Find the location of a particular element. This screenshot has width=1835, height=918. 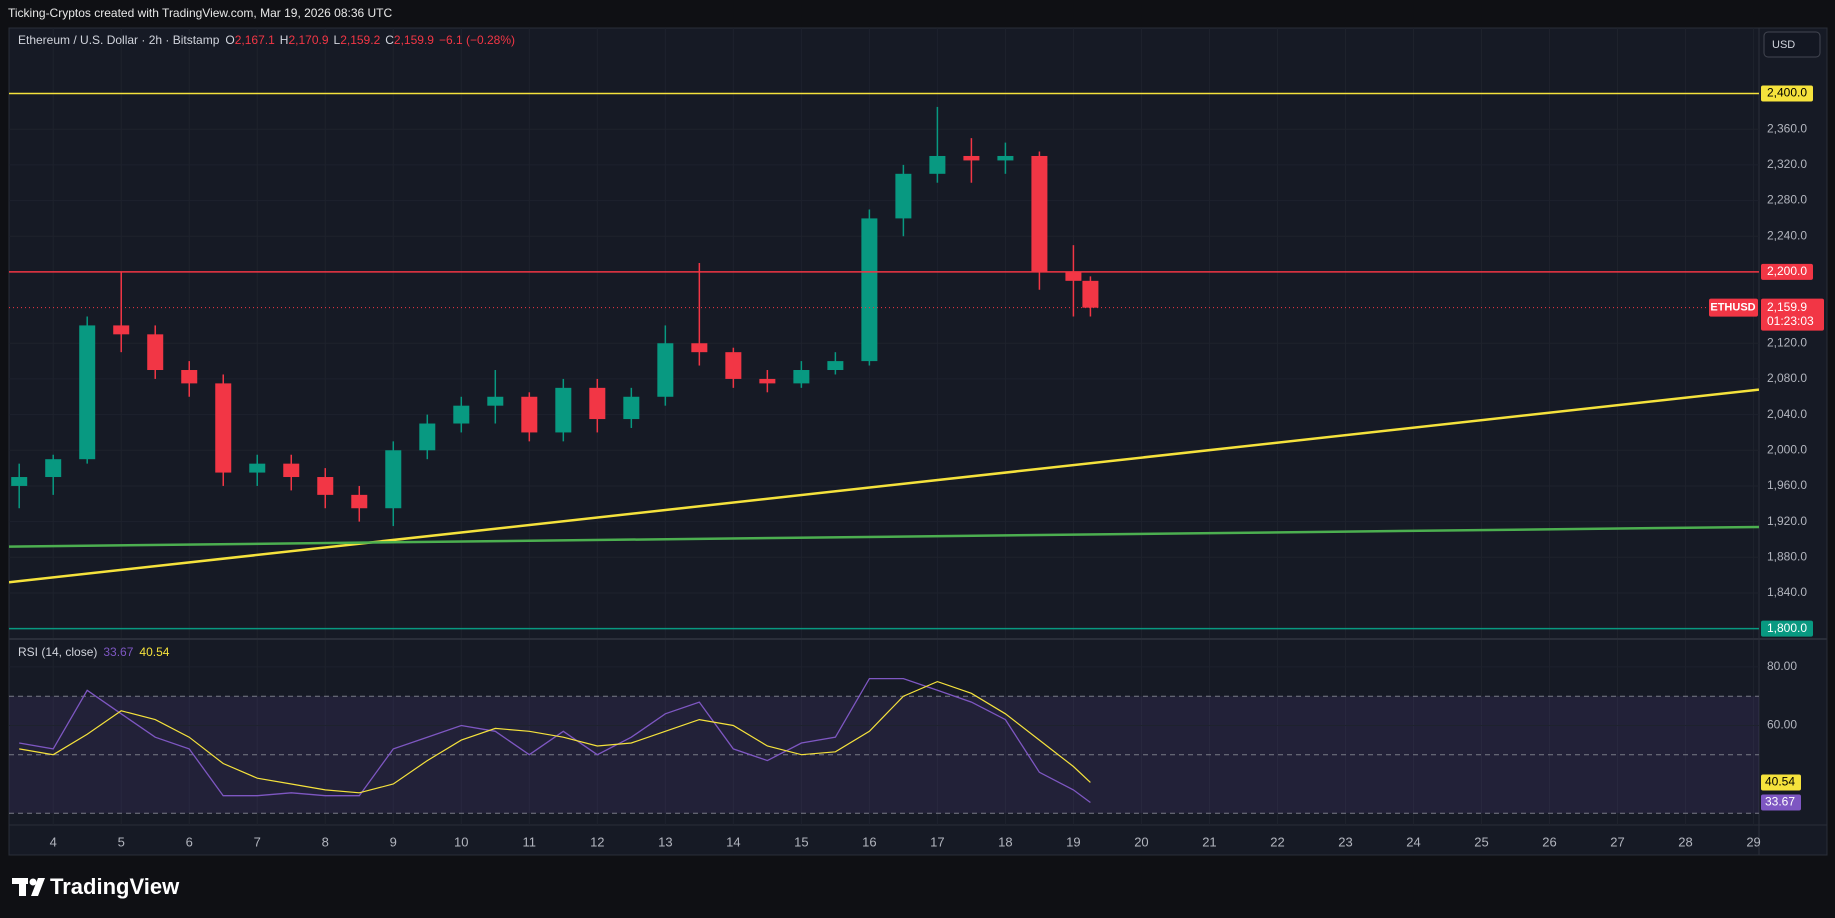

x-tick-label: 8 is located at coordinates (325, 841).